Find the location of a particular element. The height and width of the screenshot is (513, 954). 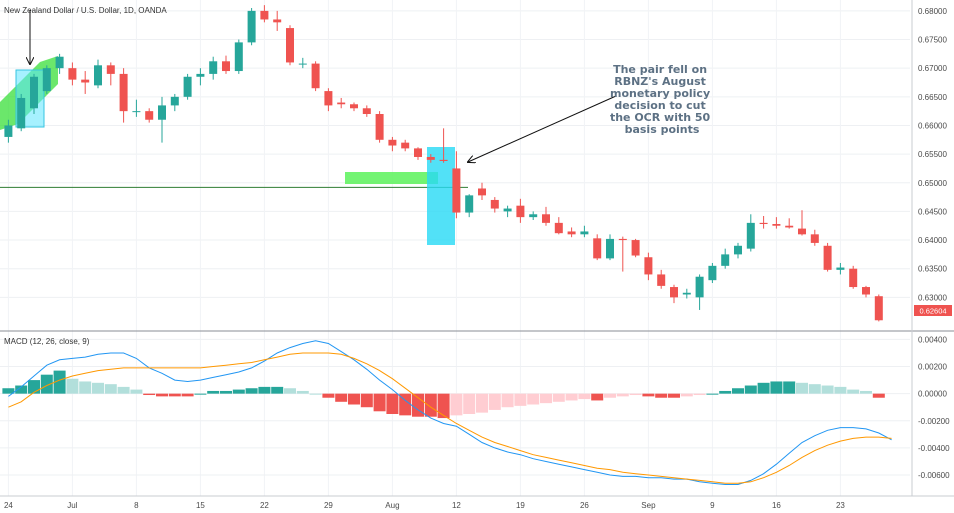

macd-legend: MACD (12, 26, close, 9) is located at coordinates (47, 341).